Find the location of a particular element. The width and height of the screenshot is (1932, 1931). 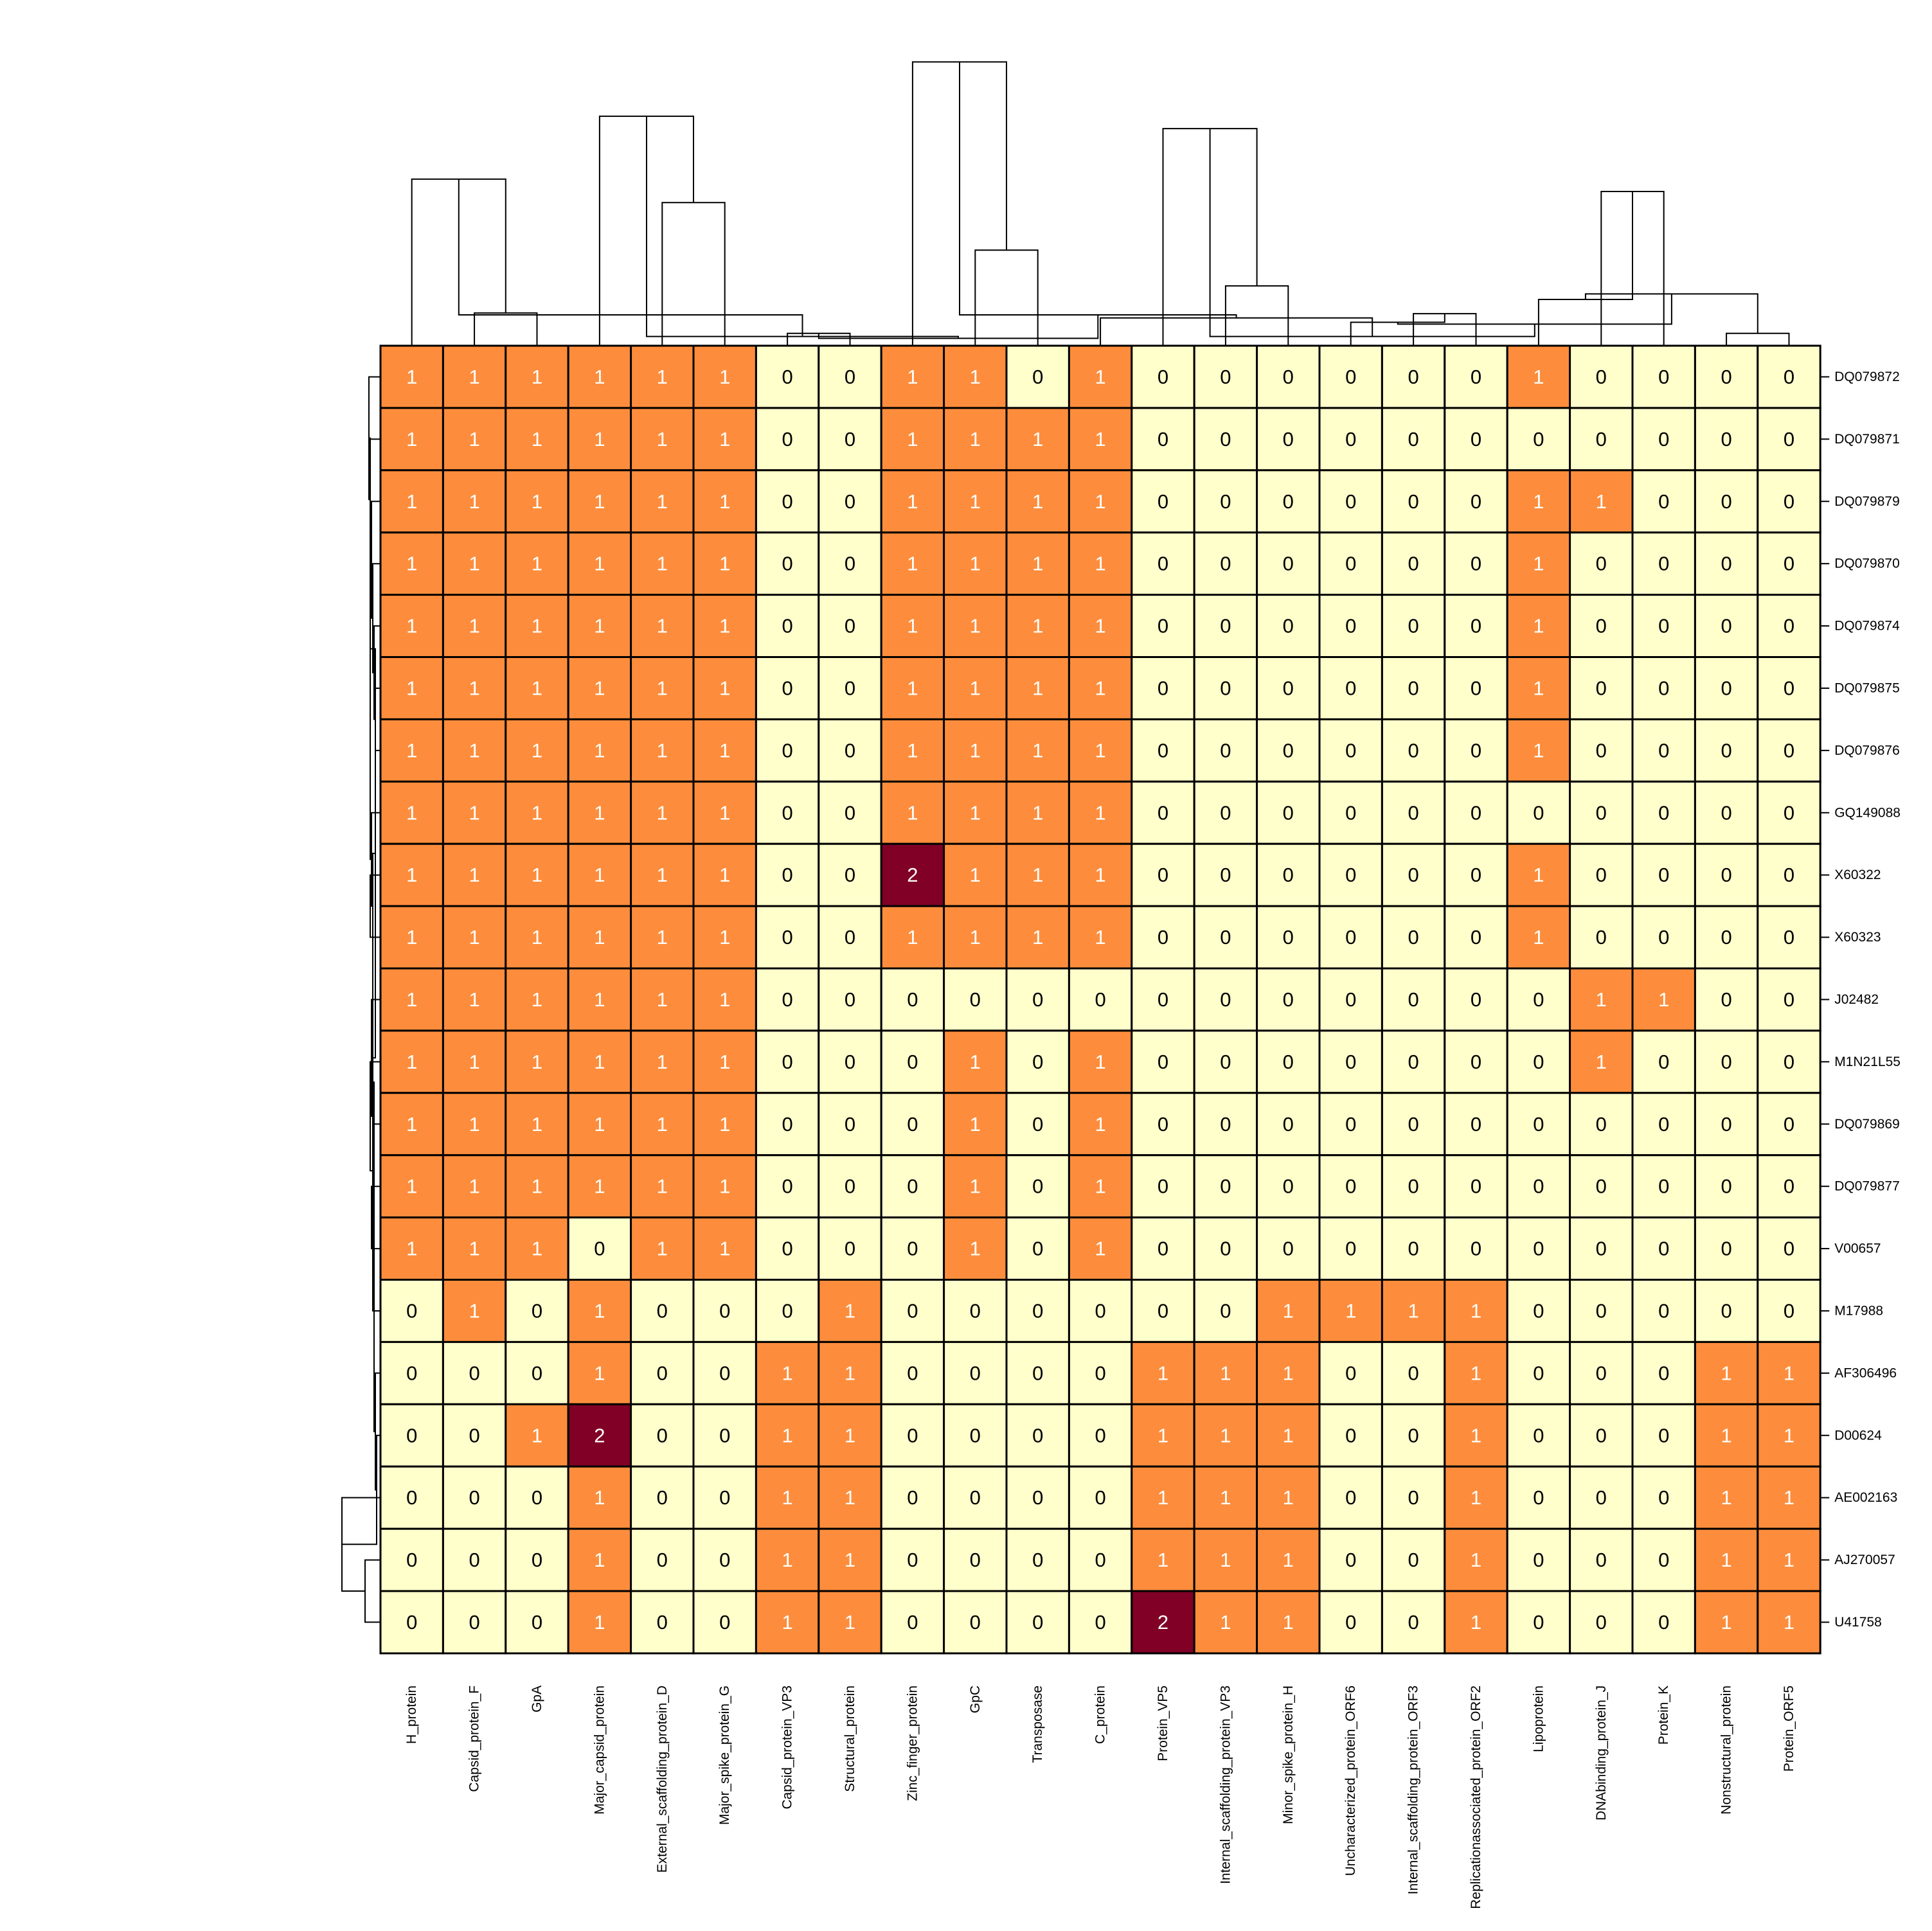

row-label: D00624 is located at coordinates (1858, 1435).